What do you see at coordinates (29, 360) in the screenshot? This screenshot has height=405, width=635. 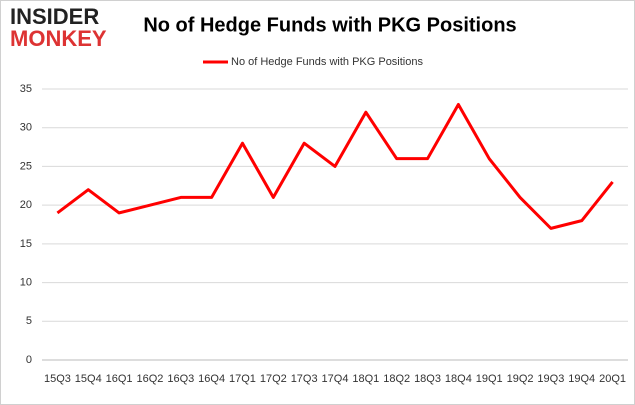 I see `y-tick-label: 0` at bounding box center [29, 360].